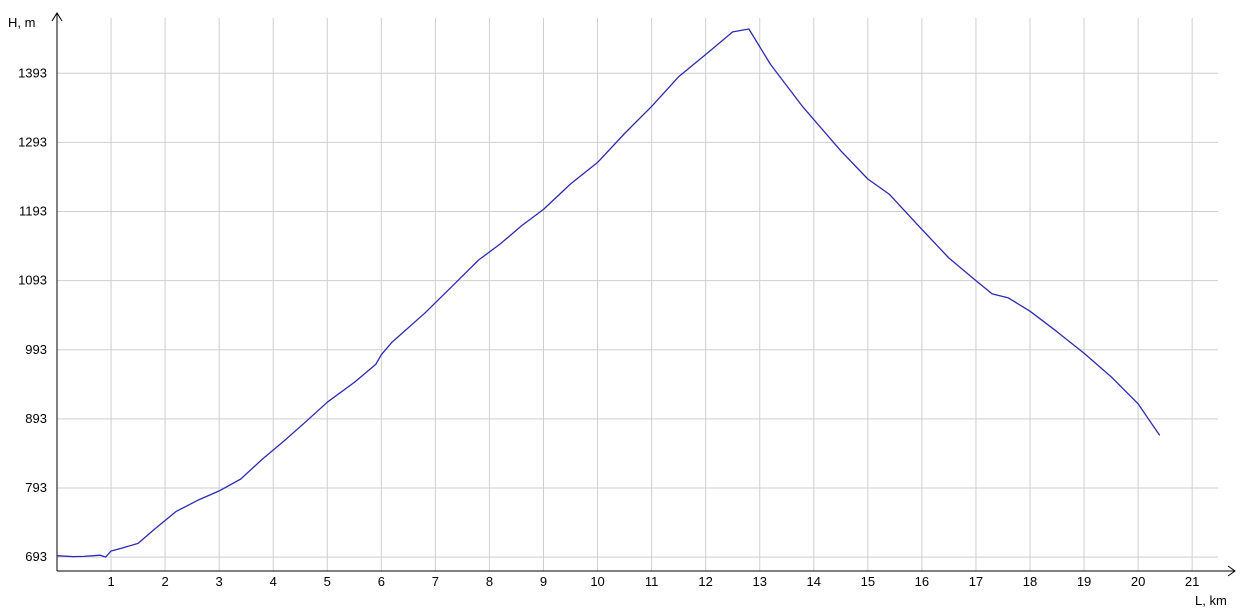  I want to click on x-tick-label: 21, so click(1192, 581).